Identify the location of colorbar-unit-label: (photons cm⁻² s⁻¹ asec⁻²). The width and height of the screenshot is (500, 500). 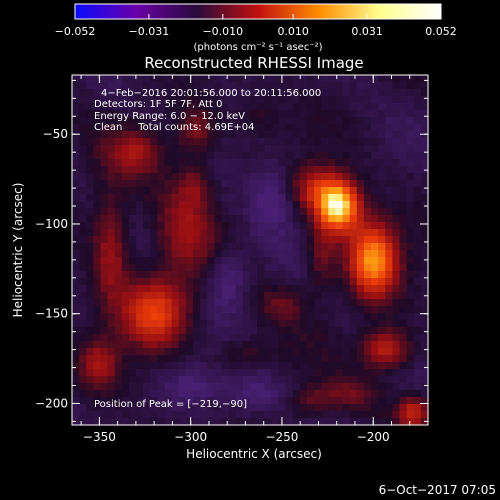
(257, 47).